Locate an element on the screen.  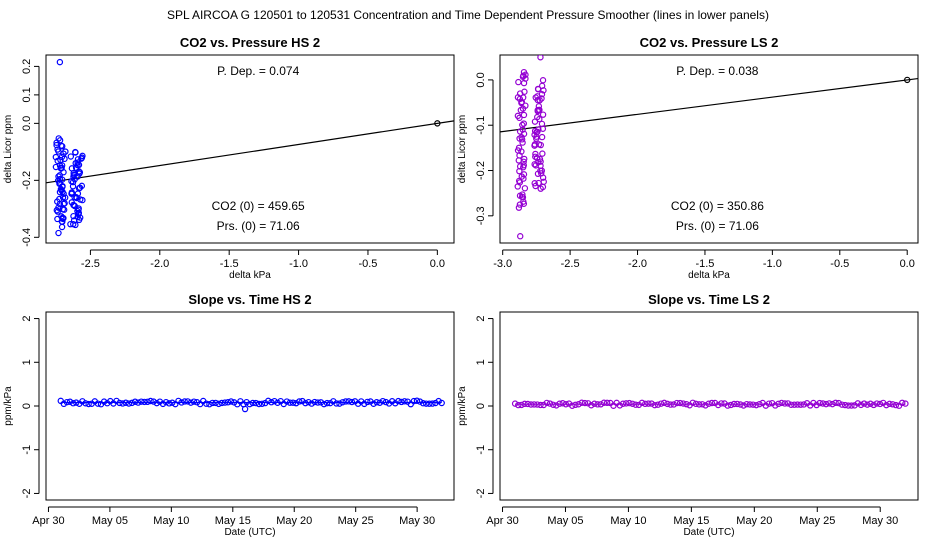
hs-pressure-x-tick-label: -2.0 is located at coordinates (159, 264).